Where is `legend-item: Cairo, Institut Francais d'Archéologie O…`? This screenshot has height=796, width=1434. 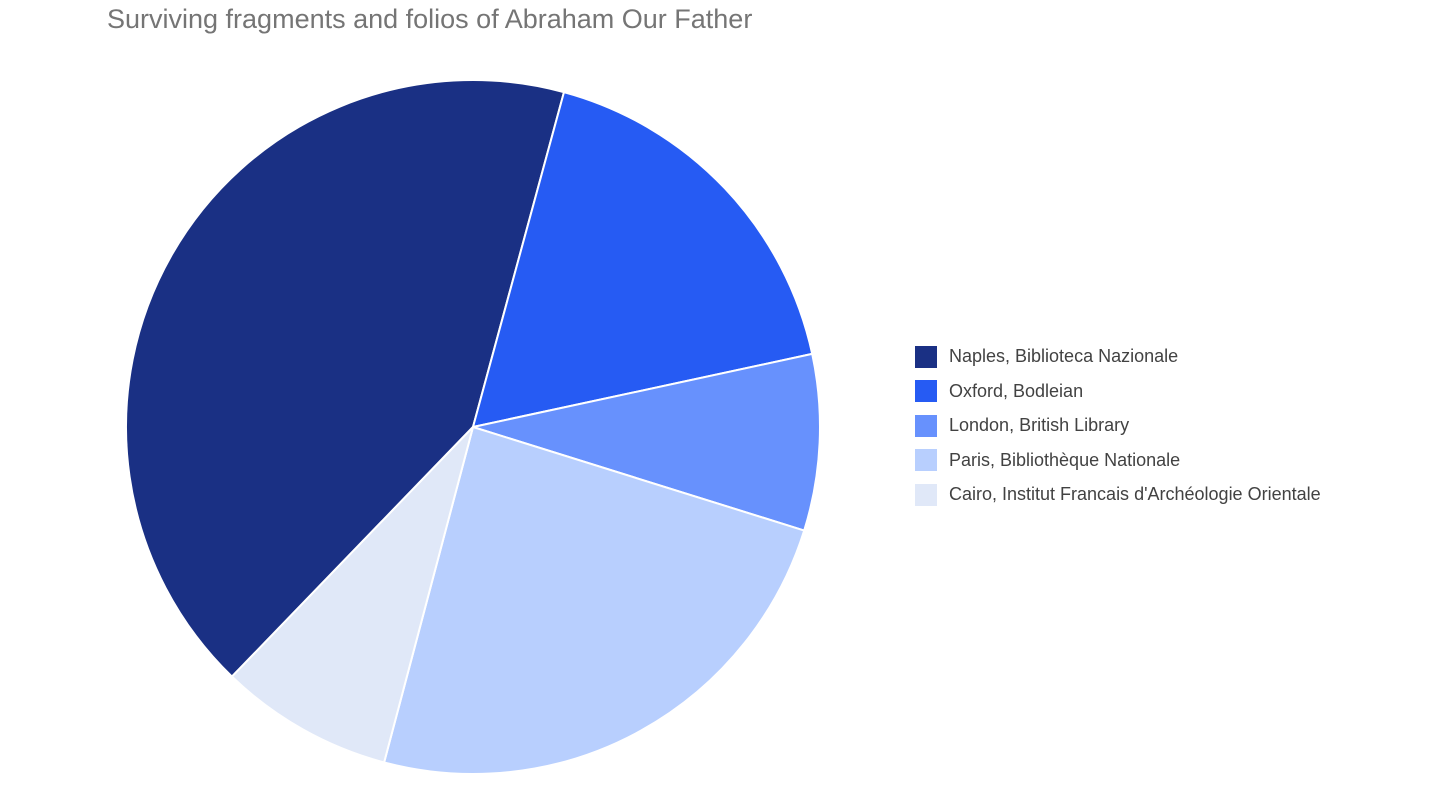
legend-item: Cairo, Institut Francais d'Archéologie O… is located at coordinates (1118, 494).